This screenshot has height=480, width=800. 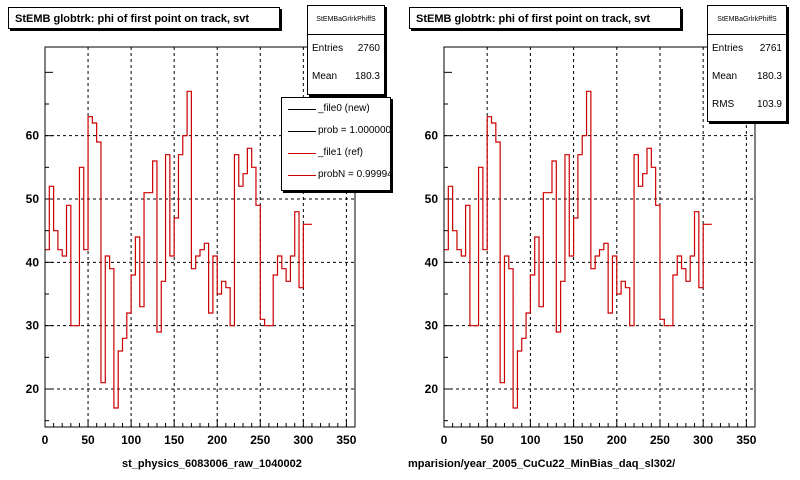 I want to click on legend-entry-probn: probN = 0.99994, so click(x=336, y=175).